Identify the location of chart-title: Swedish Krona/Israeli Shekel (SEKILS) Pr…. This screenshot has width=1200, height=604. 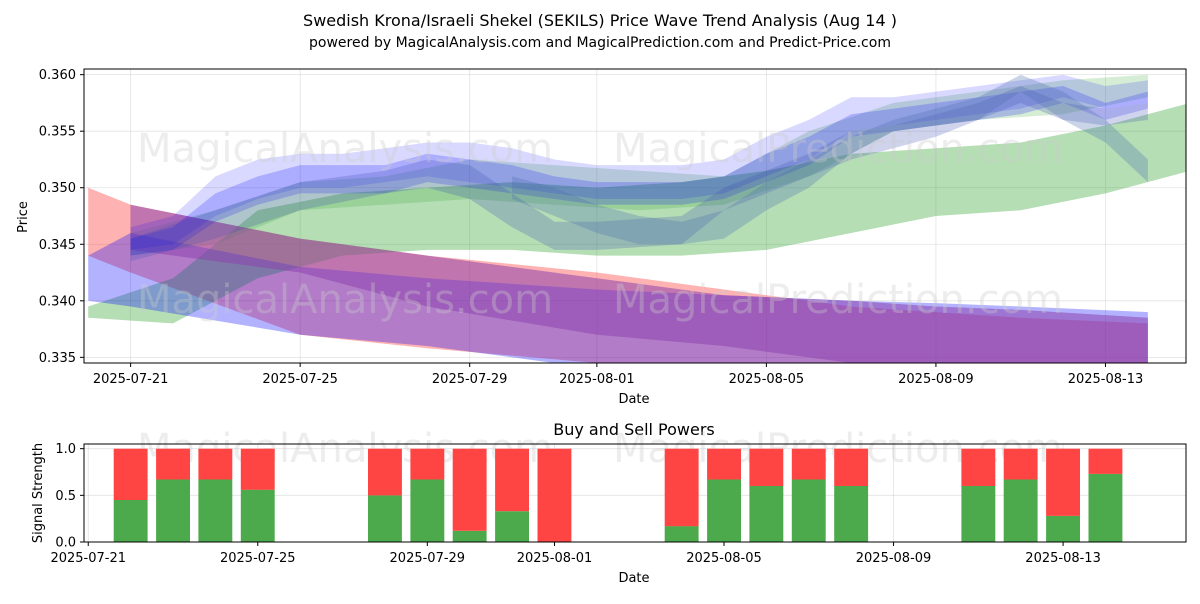
(600, 20).